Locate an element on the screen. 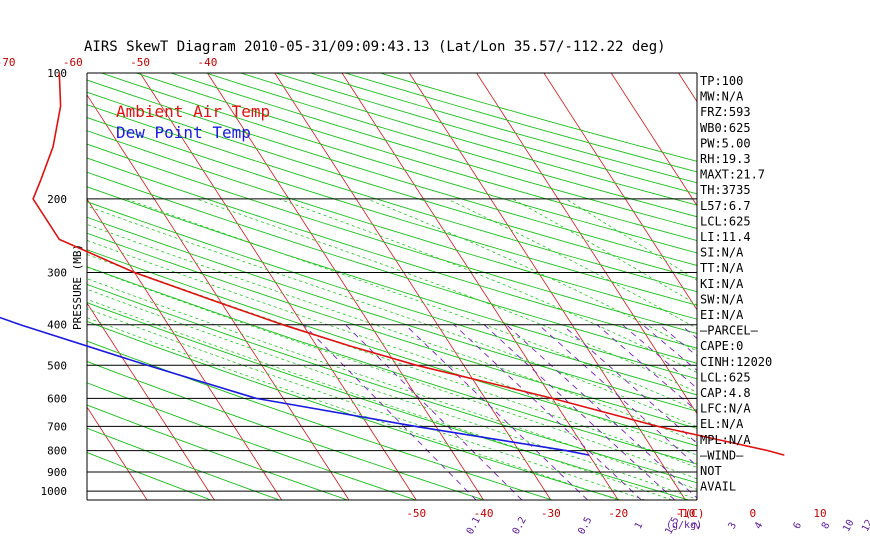 The width and height of the screenshot is (870, 560). legend-dew-point-temp: Dew Point Temp is located at coordinates (183, 132).